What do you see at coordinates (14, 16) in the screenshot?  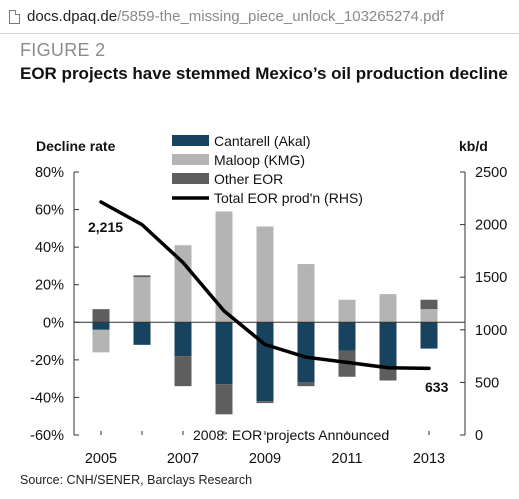 I see `page-icon` at bounding box center [14, 16].